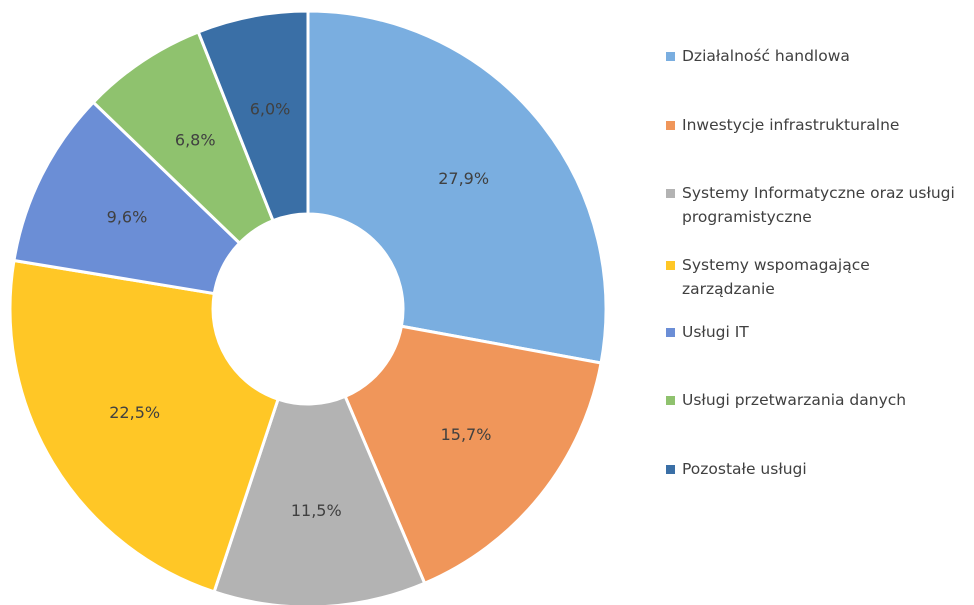  Describe the element at coordinates (776, 277) in the screenshot. I see `legend-label: Systemy wspomagające zarządzanie` at that location.